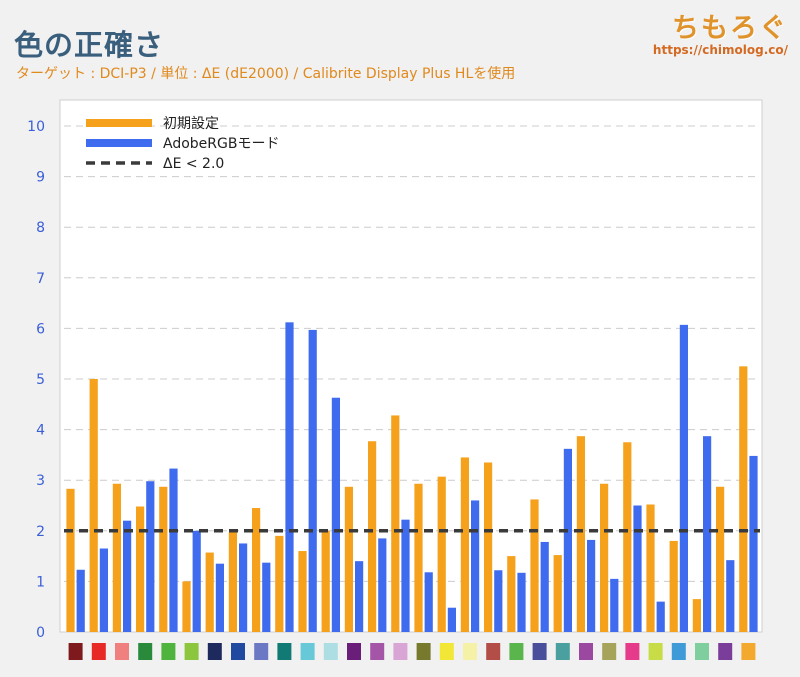  What do you see at coordinates (40, 279) in the screenshot?
I see `y-tick-label: 7` at bounding box center [40, 279].